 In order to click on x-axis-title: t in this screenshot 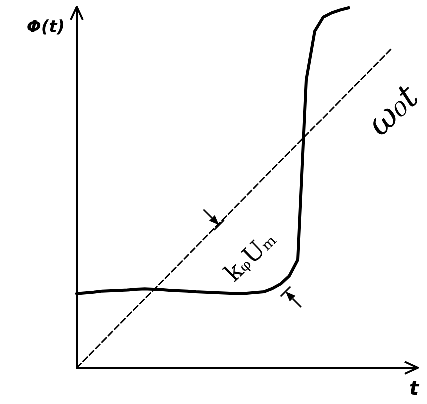, I will do `click(414, 388)`.